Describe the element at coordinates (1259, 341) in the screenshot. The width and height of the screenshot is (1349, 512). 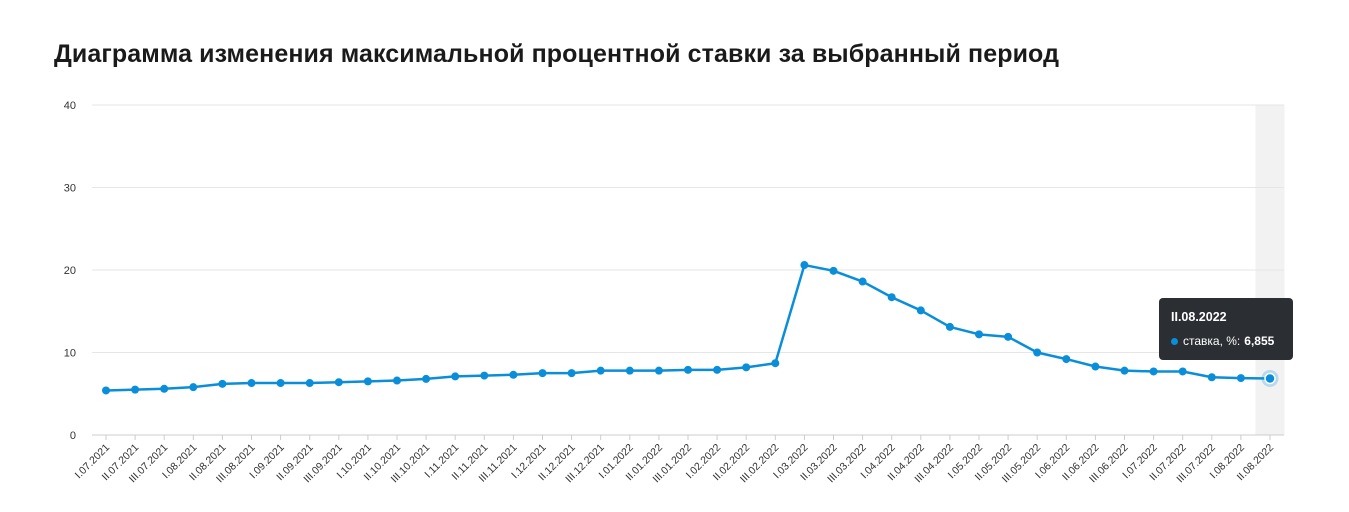
I see `tooltip-value: 6,855` at that location.